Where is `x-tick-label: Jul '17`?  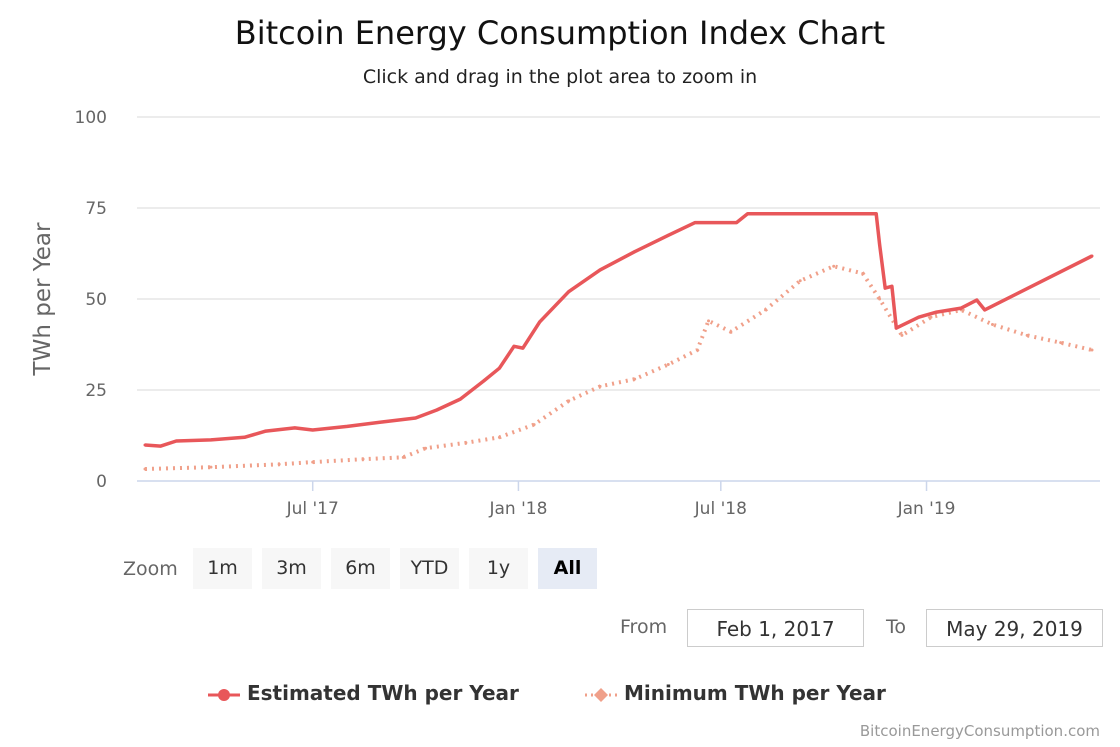 x-tick-label: Jul '17 is located at coordinates (312, 509).